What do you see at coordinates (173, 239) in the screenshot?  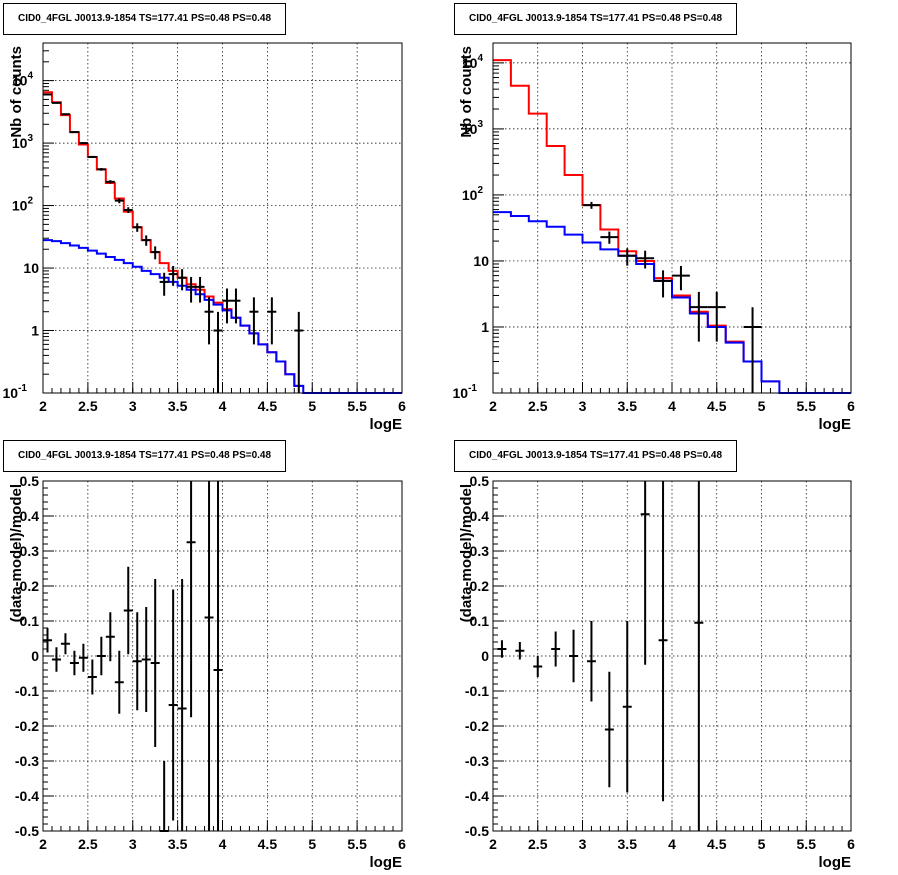 I see `series-0-step-line` at bounding box center [173, 239].